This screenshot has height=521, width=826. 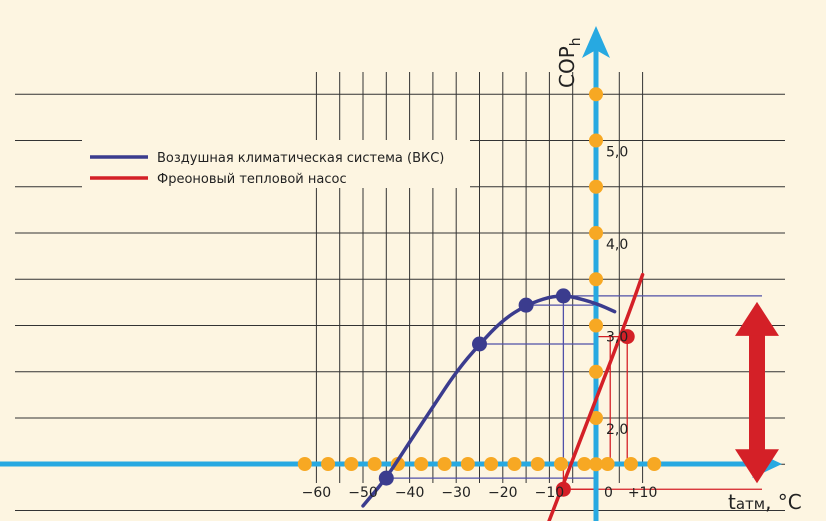 What do you see at coordinates (732, 502) in the screenshot?
I see `x-axis-label-main: t` at bounding box center [732, 502].